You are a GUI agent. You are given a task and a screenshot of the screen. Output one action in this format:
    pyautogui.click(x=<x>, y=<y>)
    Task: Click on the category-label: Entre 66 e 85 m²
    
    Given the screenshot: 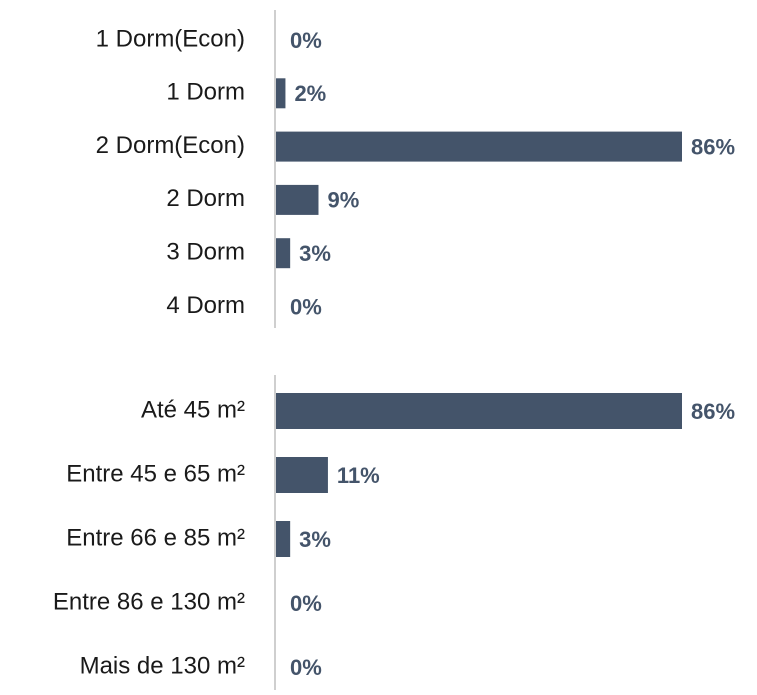 What is the action you would take?
    pyautogui.click(x=155, y=537)
    